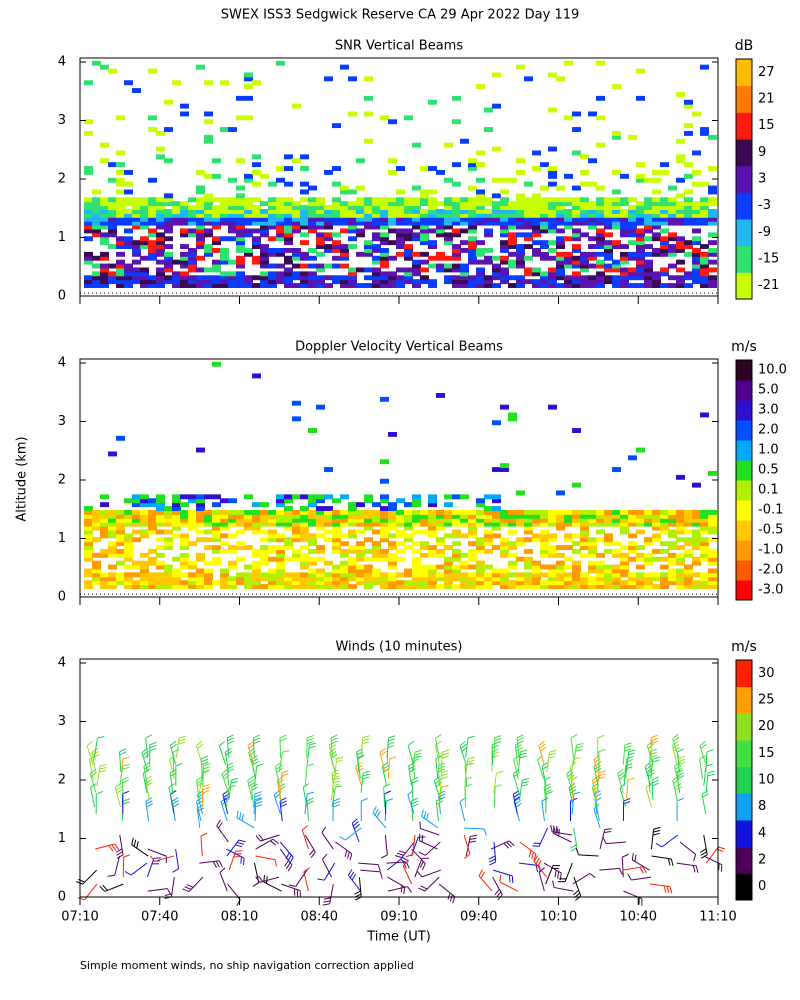 This screenshot has height=1000, width=800. I want to click on colorbar-frame, so click(744, 780).